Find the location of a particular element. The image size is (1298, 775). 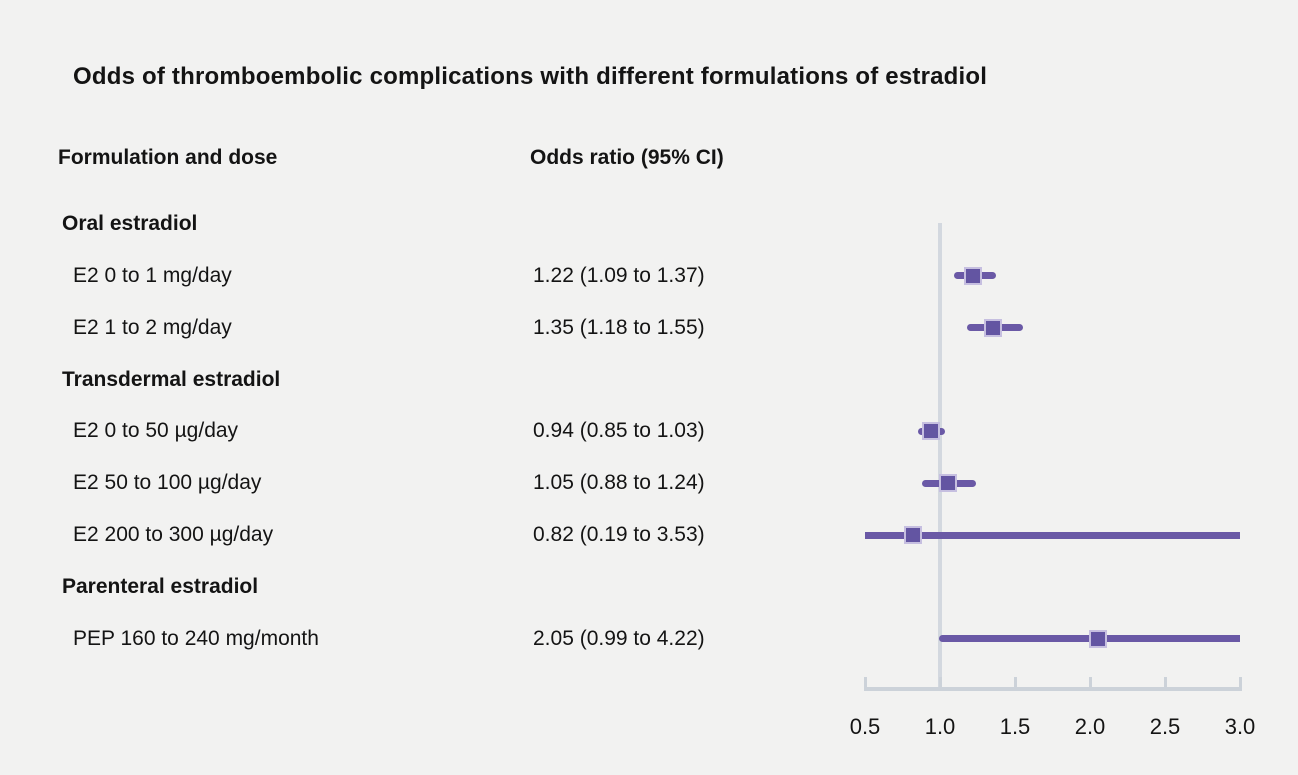

row-label: E2 0 to 50 µg/day is located at coordinates (156, 431).